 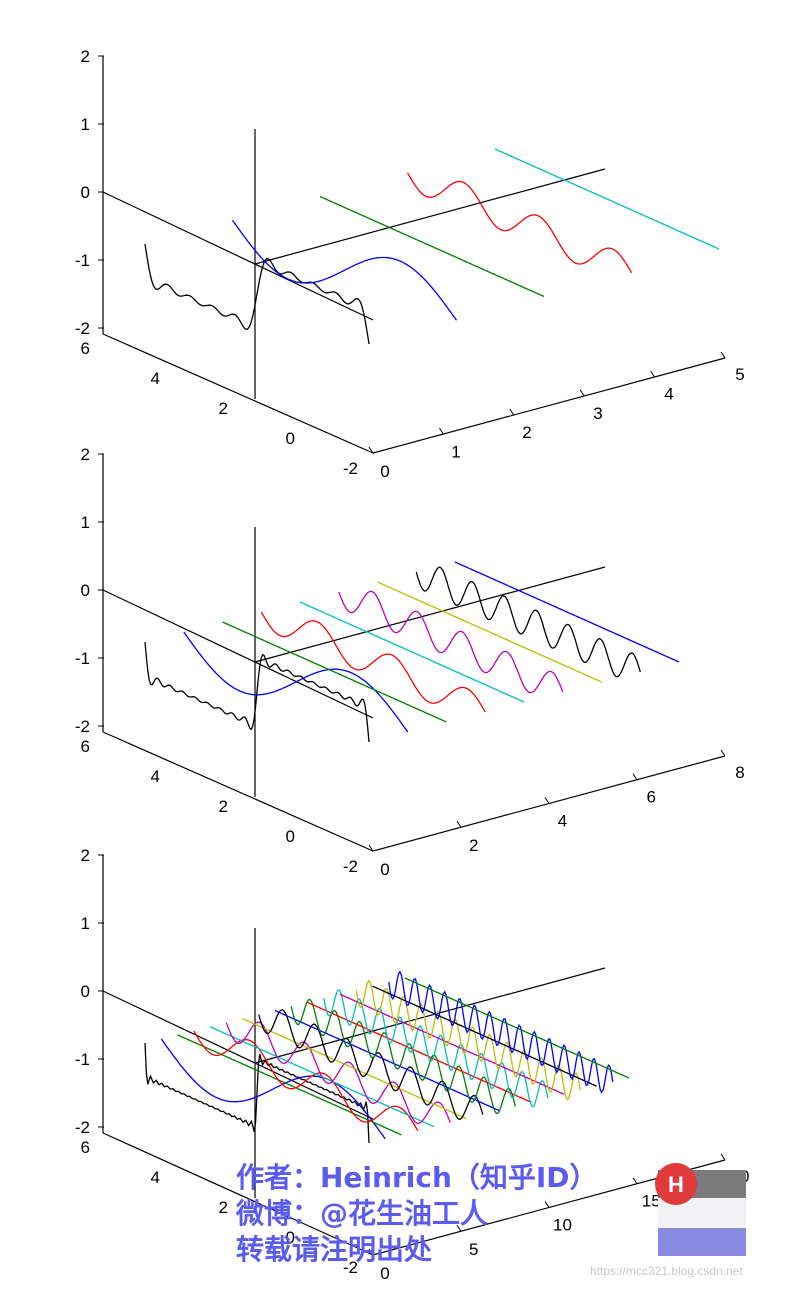 What do you see at coordinates (700, 1209) in the screenshot?
I see `site-logo: H` at bounding box center [700, 1209].